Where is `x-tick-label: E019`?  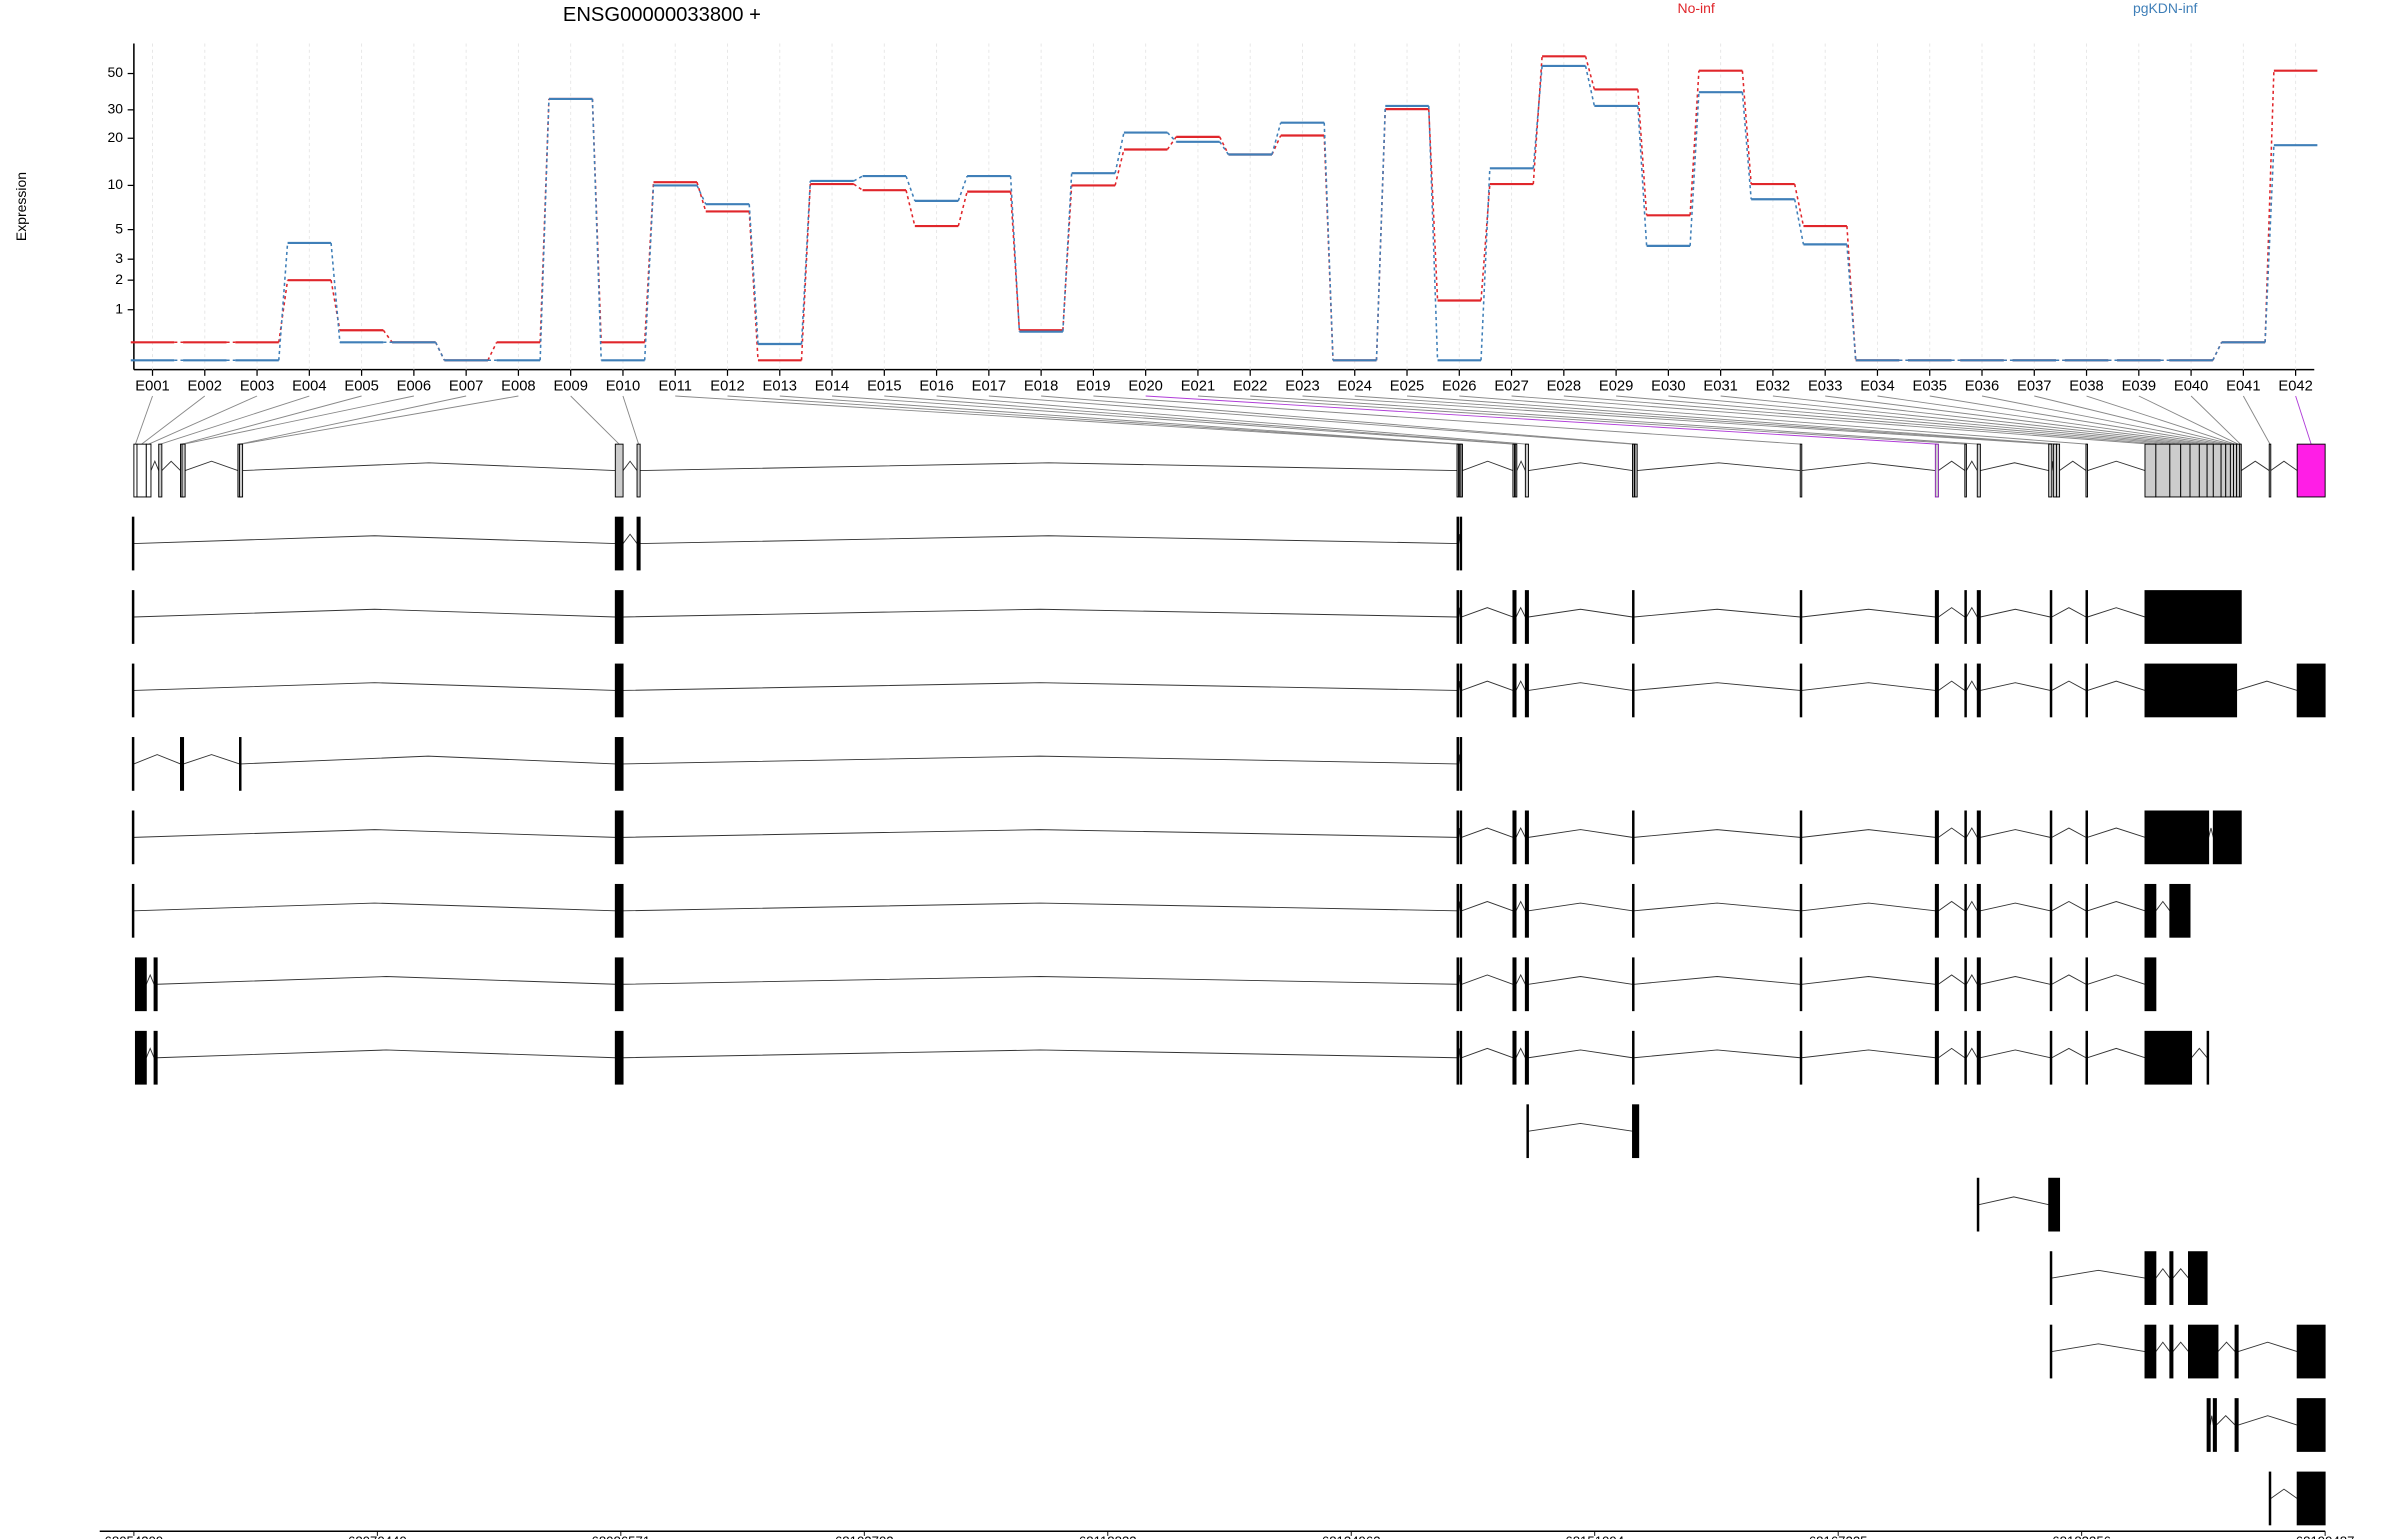 x-tick-label: E019 is located at coordinates (1093, 387).